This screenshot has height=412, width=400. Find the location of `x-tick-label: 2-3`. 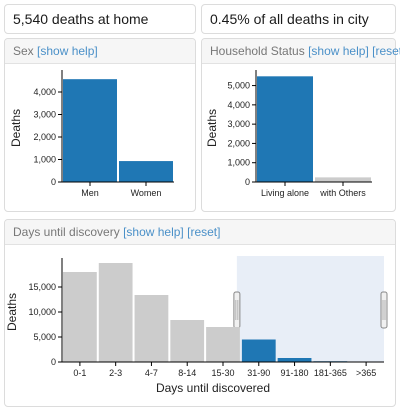

x-tick-label: 2-3 is located at coordinates (115, 373).